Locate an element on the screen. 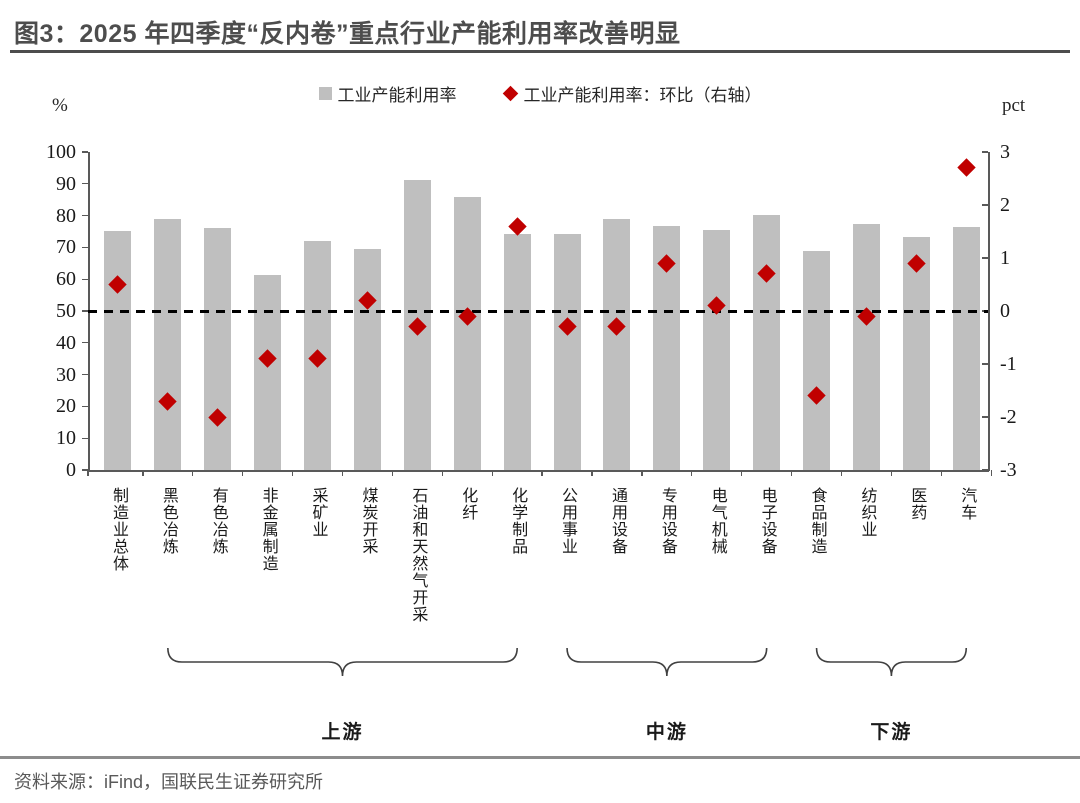  bottom-axis-line is located at coordinates (538, 471).